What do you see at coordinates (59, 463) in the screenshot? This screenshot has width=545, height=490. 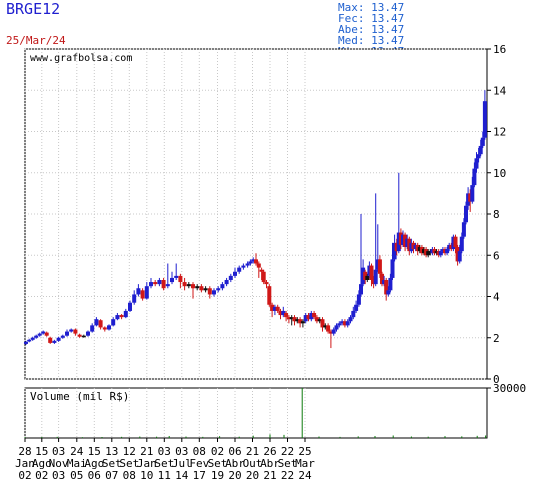 I see `x-tick-month: Nov` at bounding box center [59, 463].